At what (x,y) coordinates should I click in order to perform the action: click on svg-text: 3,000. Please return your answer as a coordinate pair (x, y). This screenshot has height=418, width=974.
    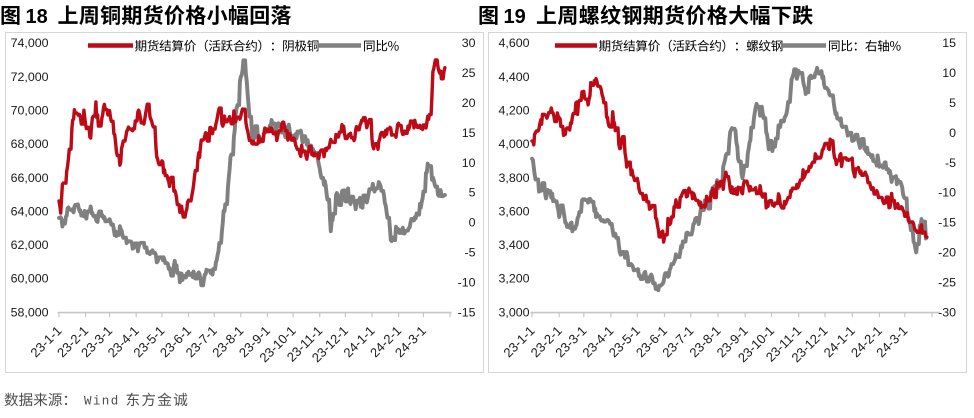
    Looking at the image, I should click on (513, 312).